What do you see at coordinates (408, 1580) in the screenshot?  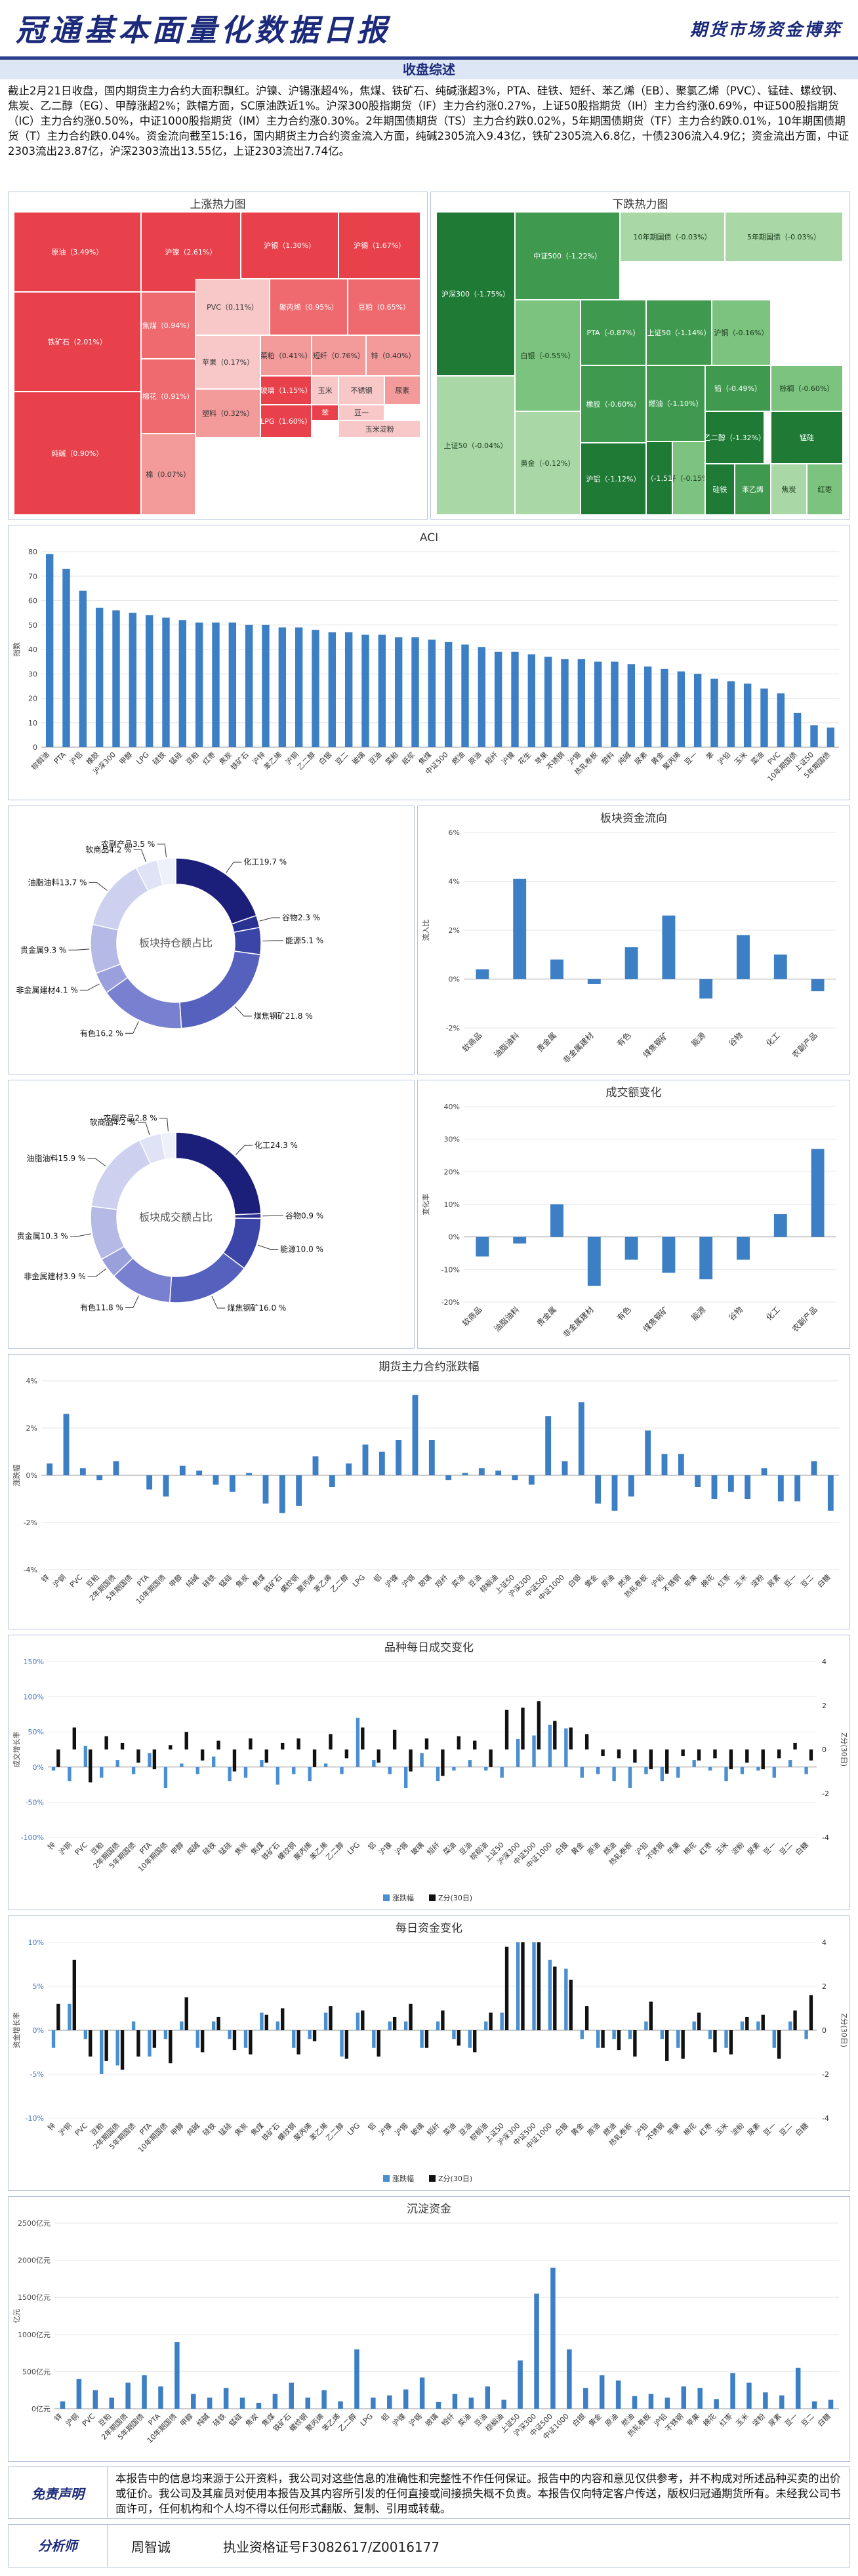 I see `x-tick-label: 沪锡` at bounding box center [408, 1580].